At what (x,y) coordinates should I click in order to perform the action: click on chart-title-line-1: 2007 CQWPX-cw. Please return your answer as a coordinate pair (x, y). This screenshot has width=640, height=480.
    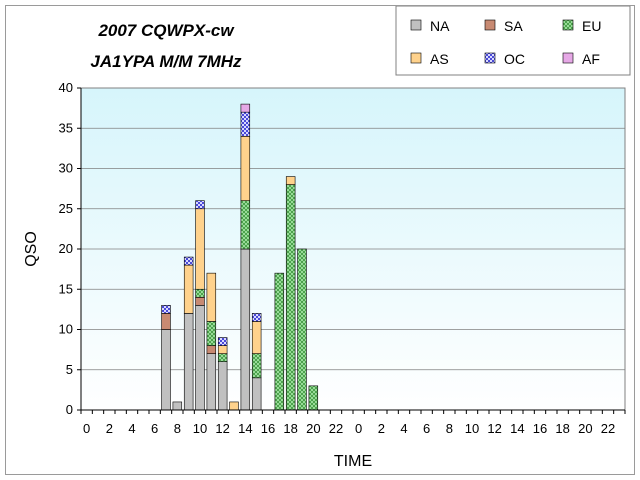
    Looking at the image, I should click on (166, 30).